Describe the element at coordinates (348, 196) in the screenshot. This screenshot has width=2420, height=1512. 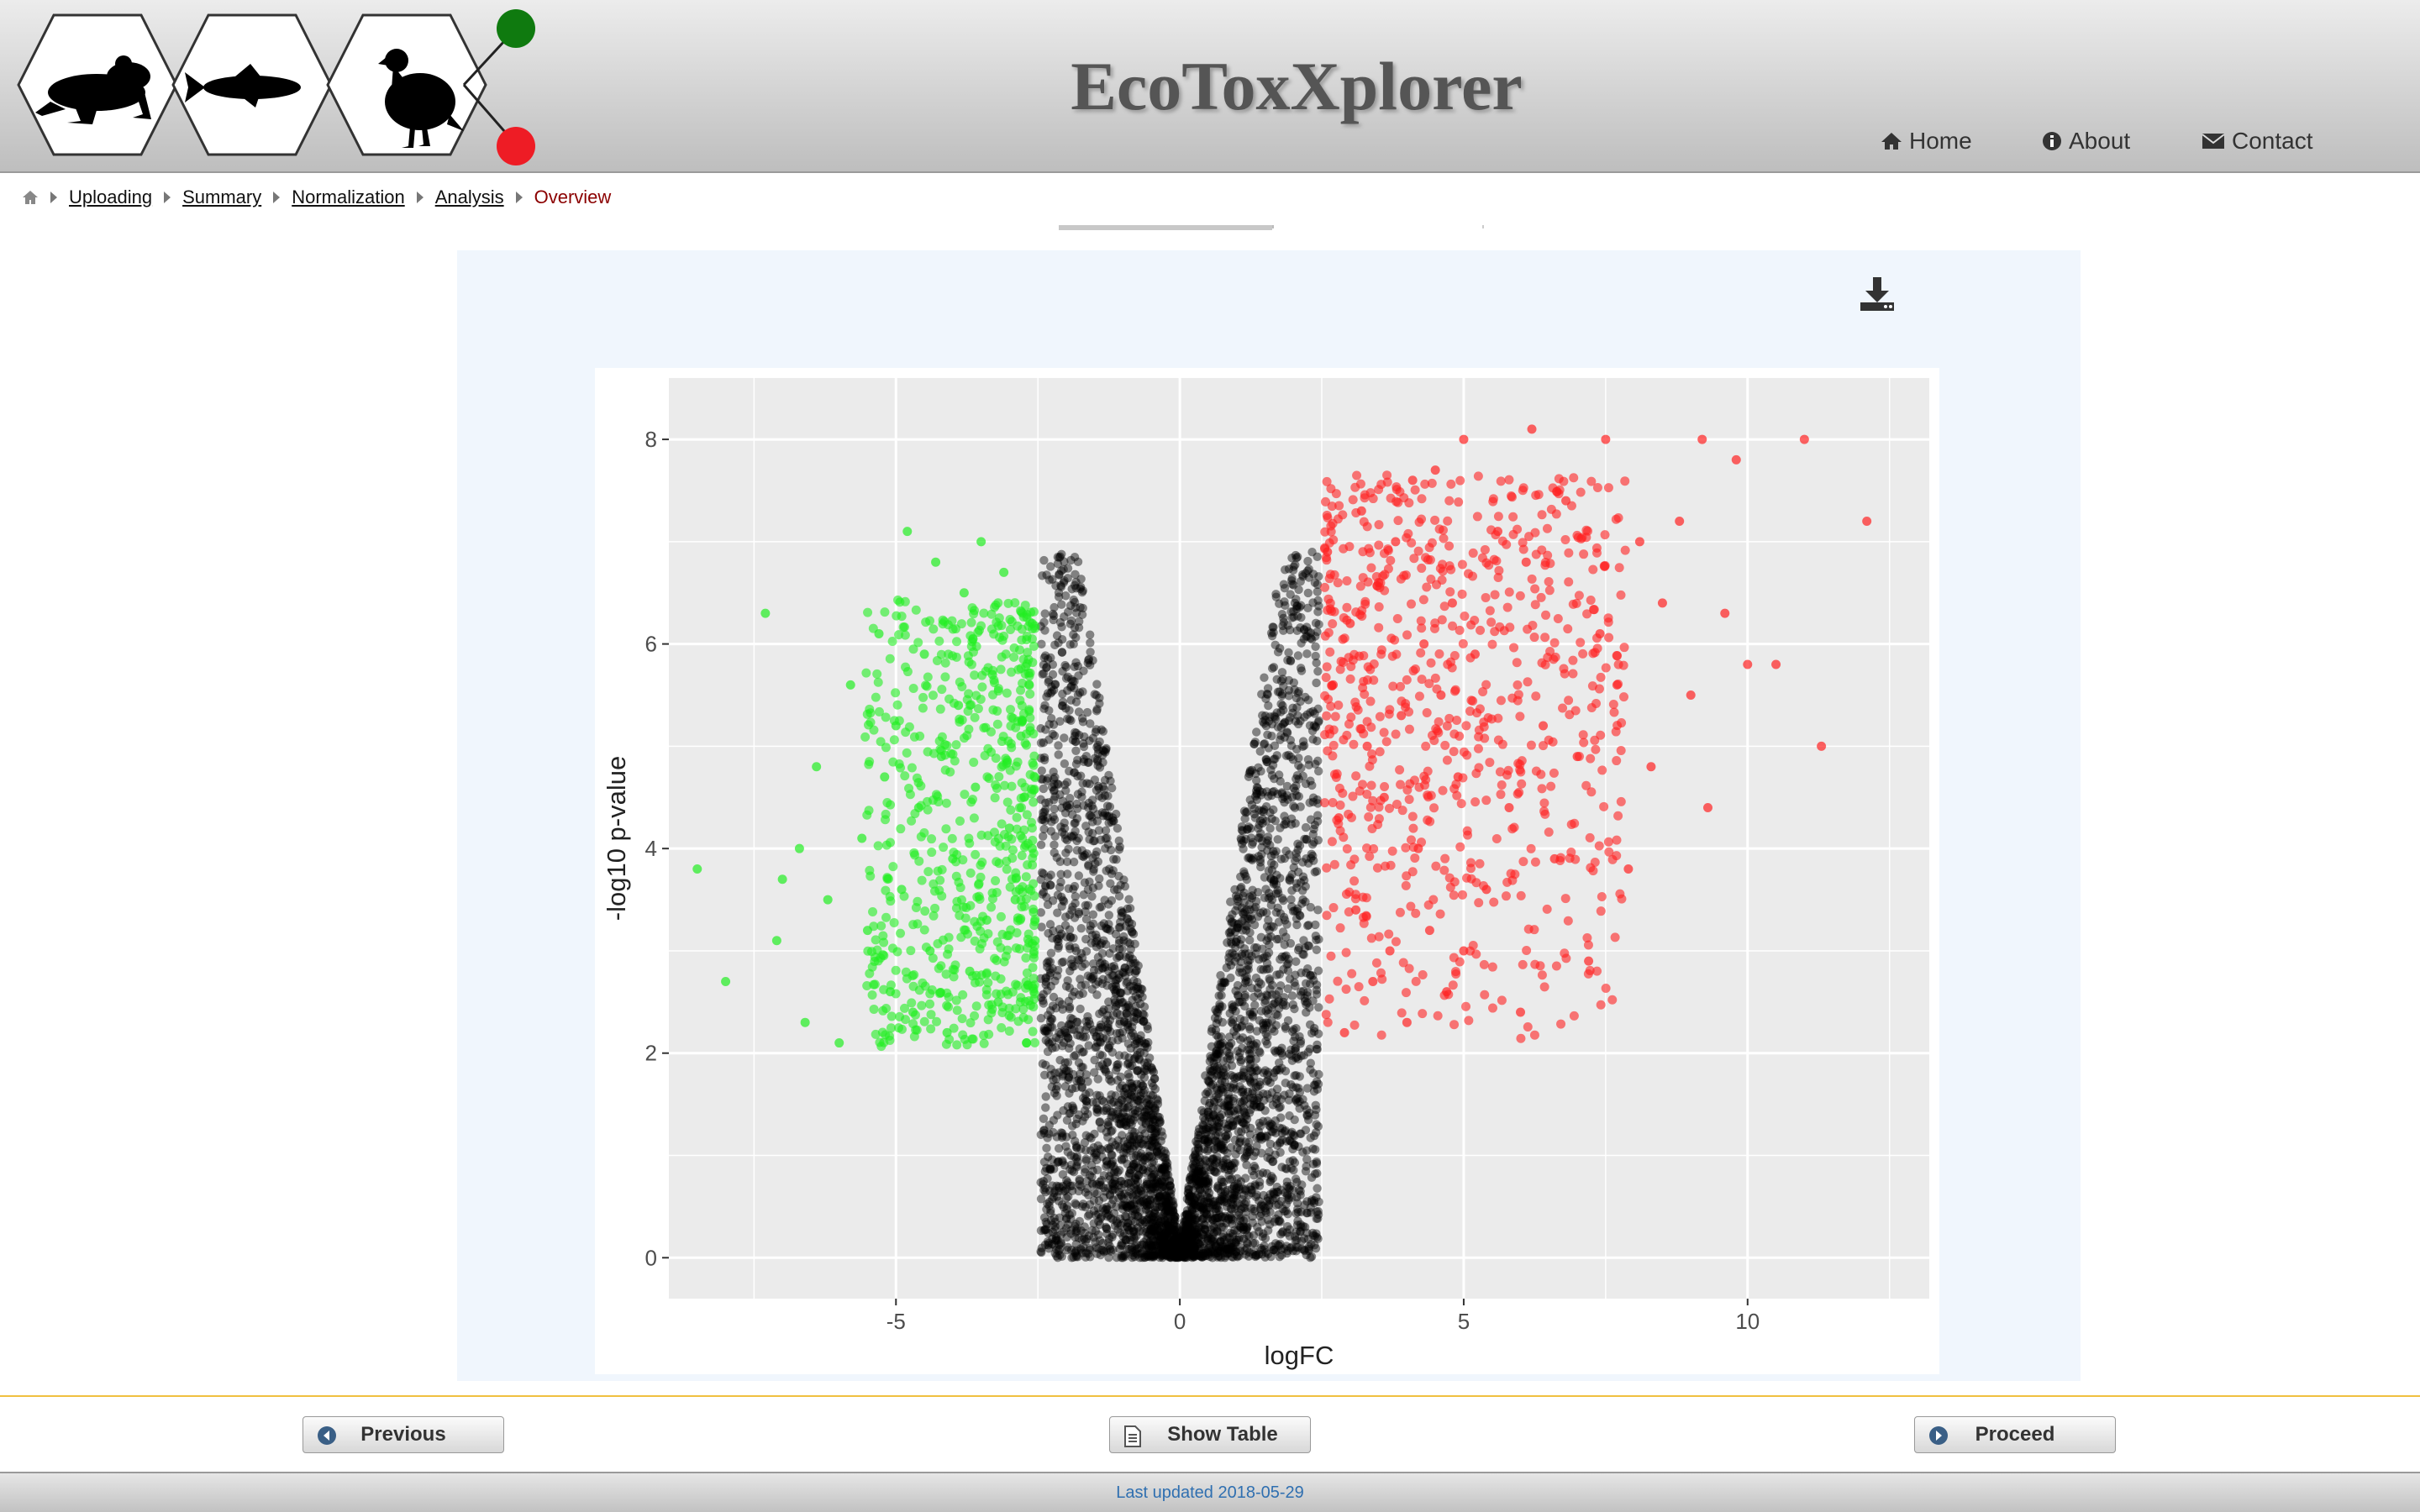
I see `breadcrumb-normalization: Normalization` at that location.